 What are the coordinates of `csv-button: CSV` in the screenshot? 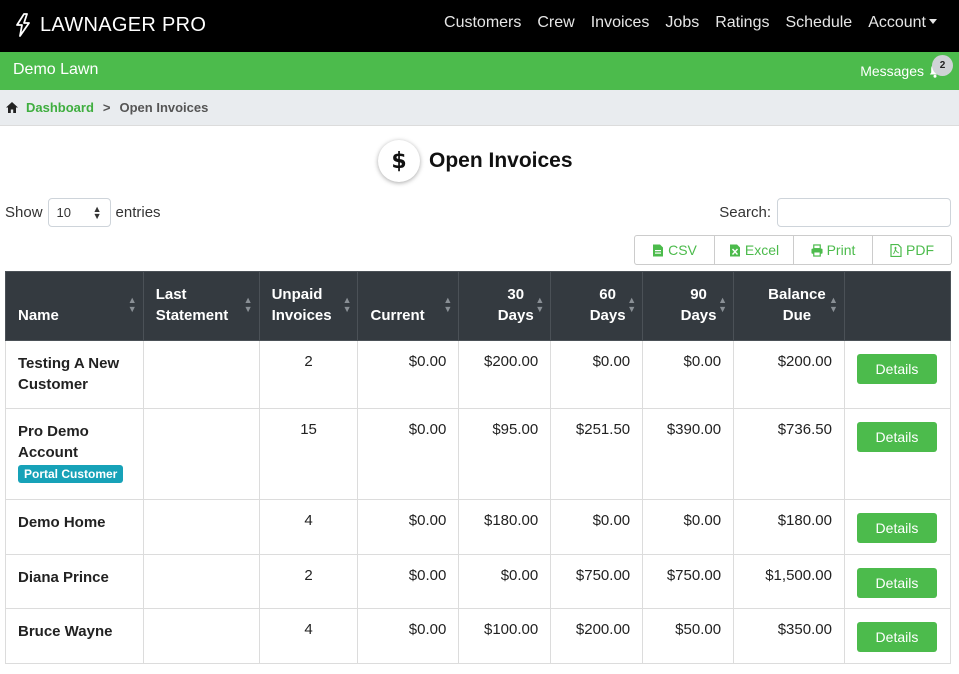 It's located at (674, 250).